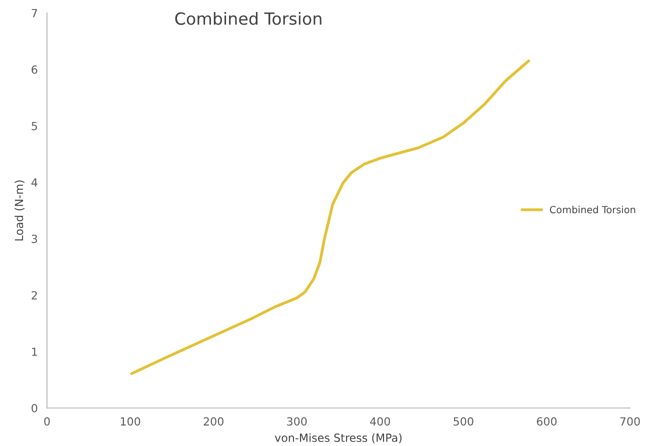 Image resolution: width=654 pixels, height=446 pixels. I want to click on y-tick-label: 4, so click(34, 182).